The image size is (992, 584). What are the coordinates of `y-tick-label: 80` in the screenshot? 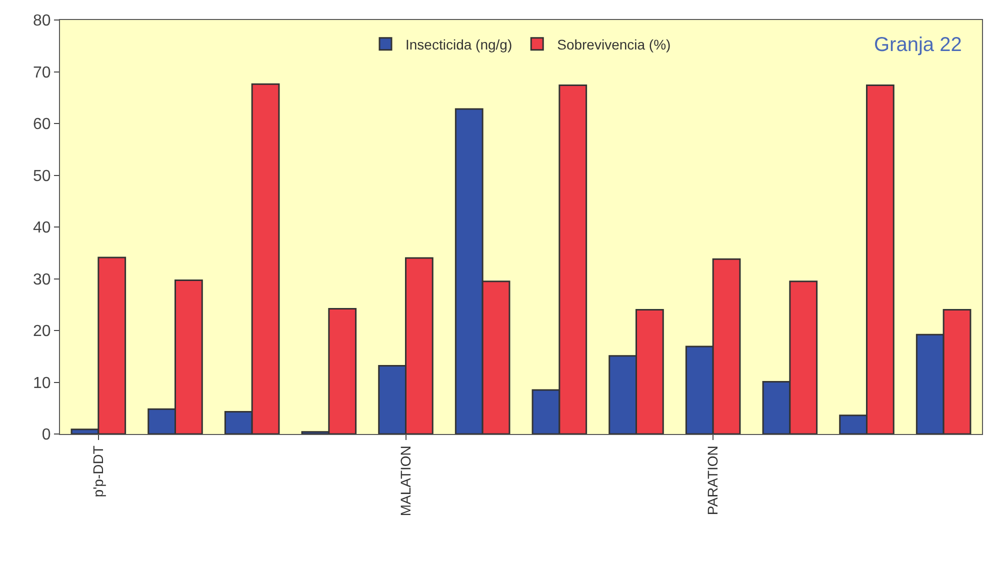 It's located at (42, 21).